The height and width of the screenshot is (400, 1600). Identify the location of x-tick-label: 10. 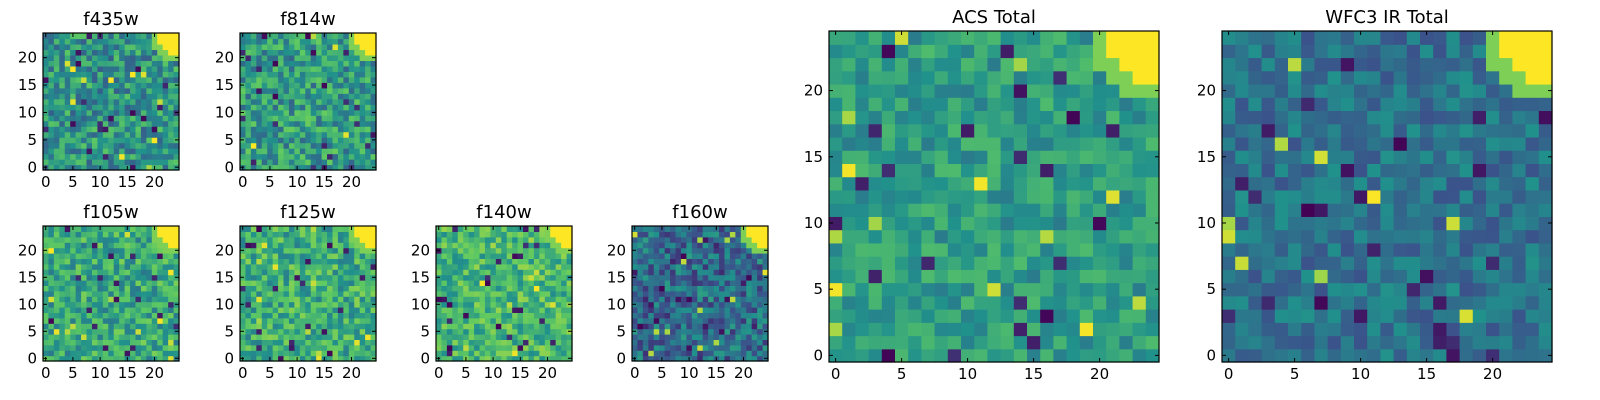
(100, 373).